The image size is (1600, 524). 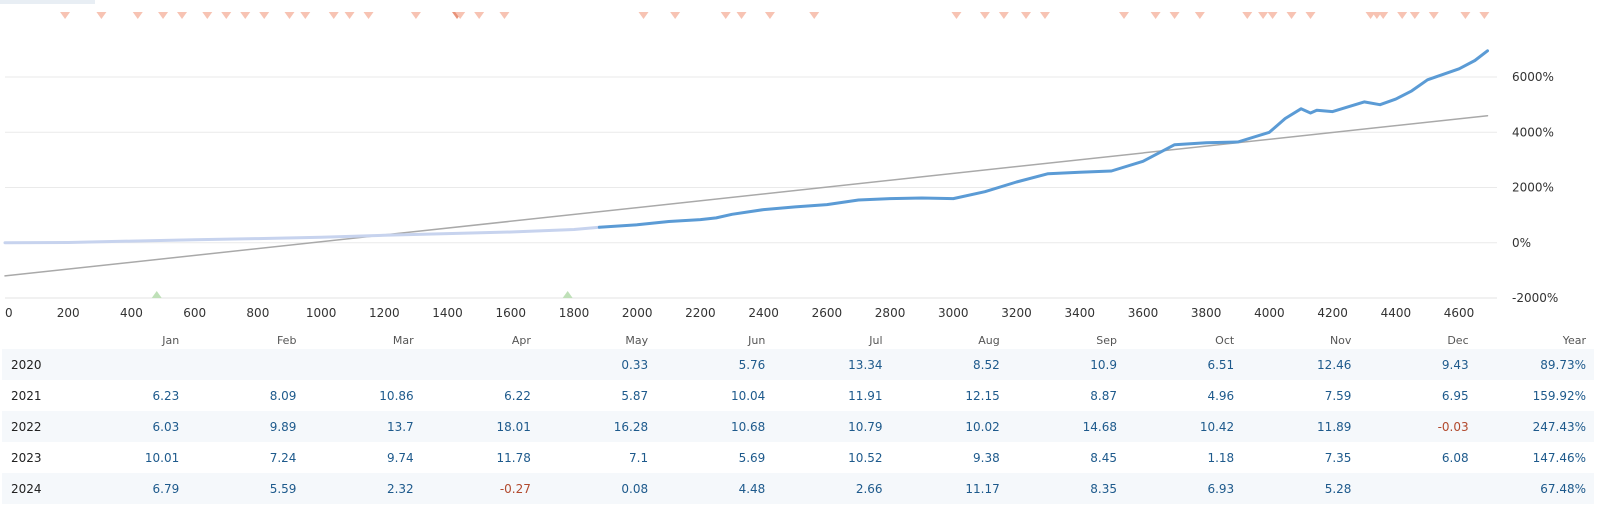 What do you see at coordinates (1066, 364) in the screenshot?
I see `monthly-value-cell: 10.9` at bounding box center [1066, 364].